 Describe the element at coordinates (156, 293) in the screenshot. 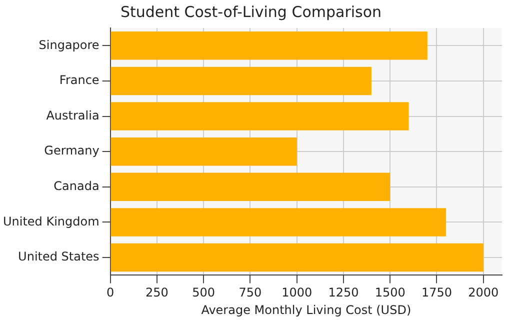

I see `x-tick-label: 250` at that location.